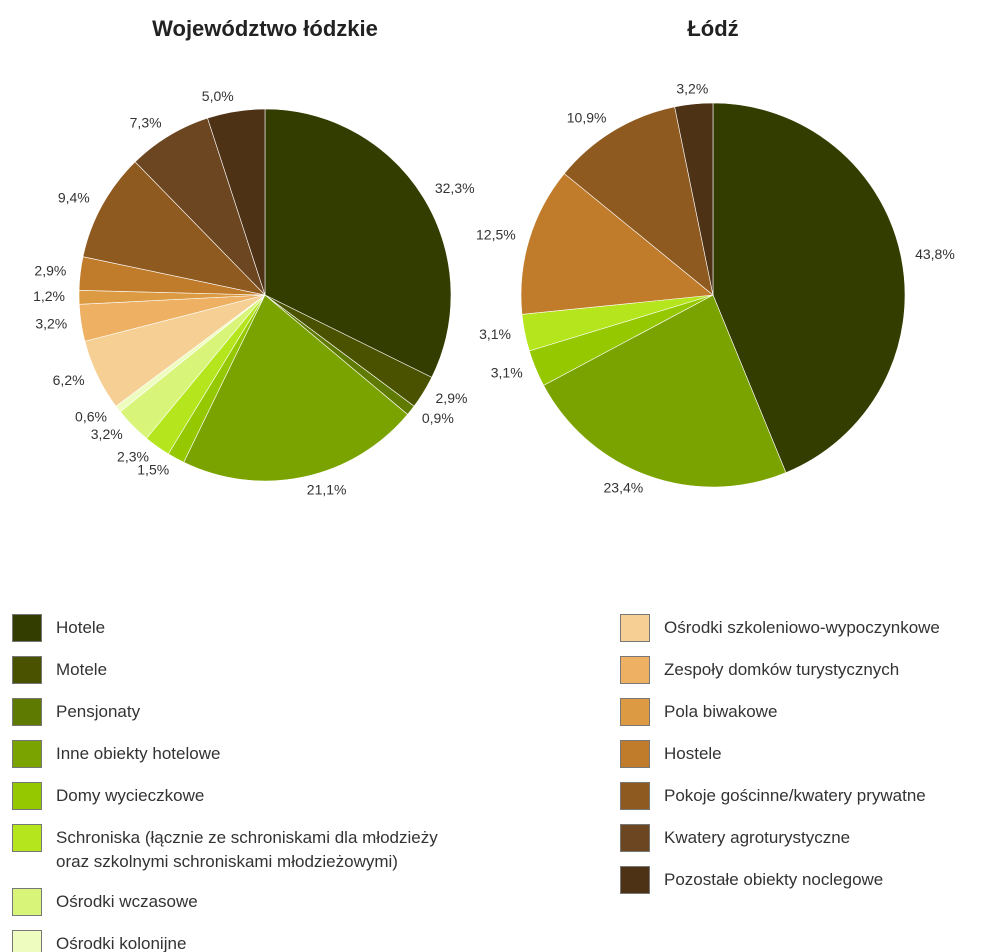 The width and height of the screenshot is (1006, 952). What do you see at coordinates (438, 418) in the screenshot?
I see `data-label: 0,9%` at bounding box center [438, 418].